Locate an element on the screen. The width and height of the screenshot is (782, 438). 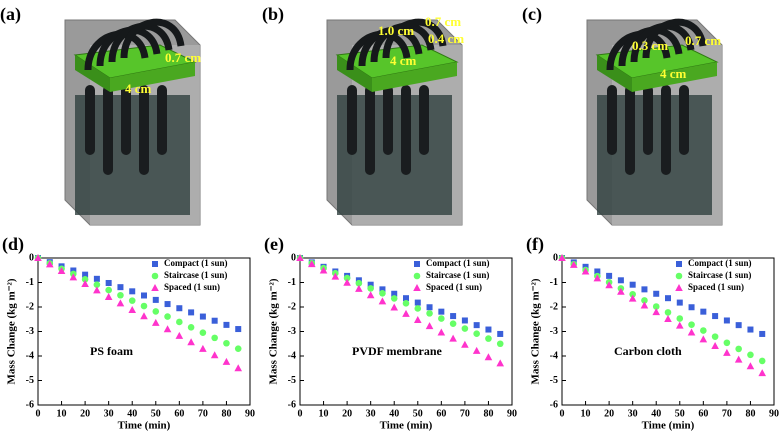
annotation: Carbon cloth is located at coordinates (648, 351).